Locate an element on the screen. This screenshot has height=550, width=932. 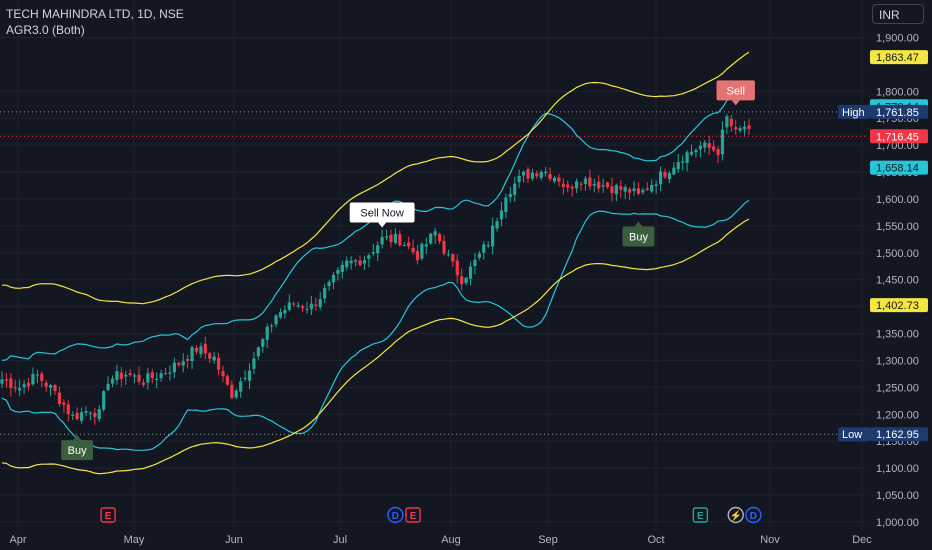
price-tag-prefix: High is located at coordinates (853, 113).